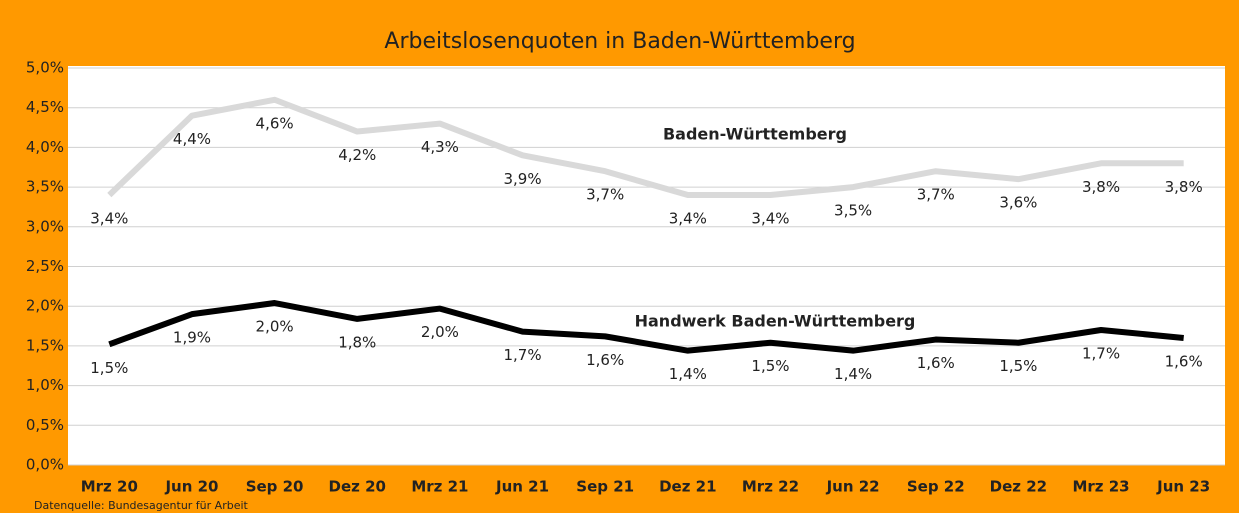  Describe the element at coordinates (109, 487) in the screenshot. I see `x-tick-label: Mrz 20` at that location.